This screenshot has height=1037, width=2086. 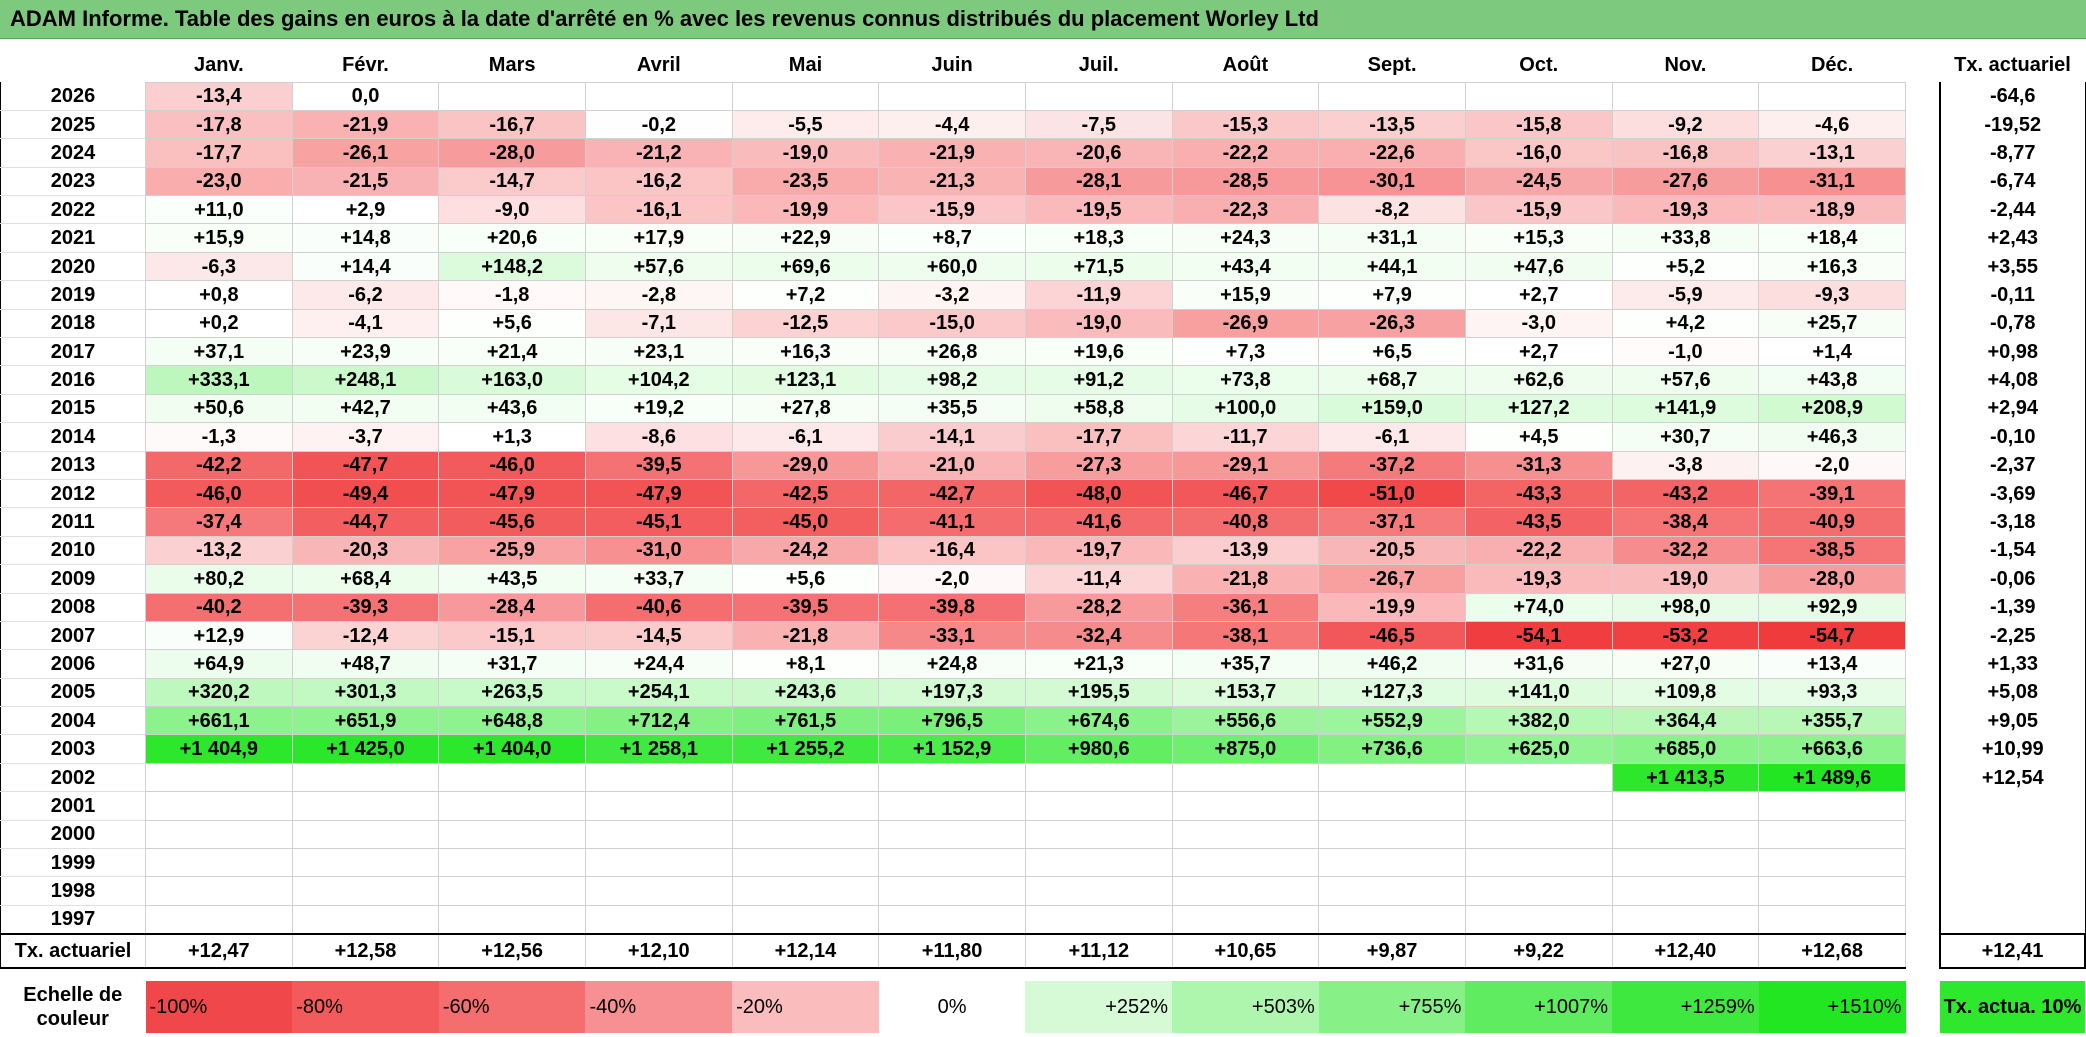 What do you see at coordinates (1098, 749) in the screenshot?
I see `gain-cell: +980,6` at bounding box center [1098, 749].